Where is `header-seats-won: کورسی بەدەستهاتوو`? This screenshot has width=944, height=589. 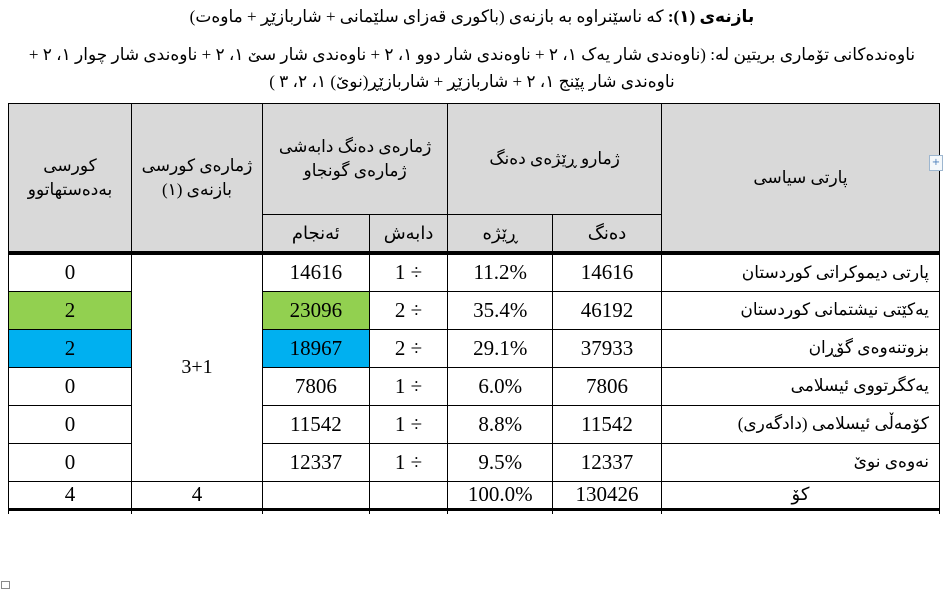
header-seats-won: کورسی بەدەستهاتوو is located at coordinates (70, 178).